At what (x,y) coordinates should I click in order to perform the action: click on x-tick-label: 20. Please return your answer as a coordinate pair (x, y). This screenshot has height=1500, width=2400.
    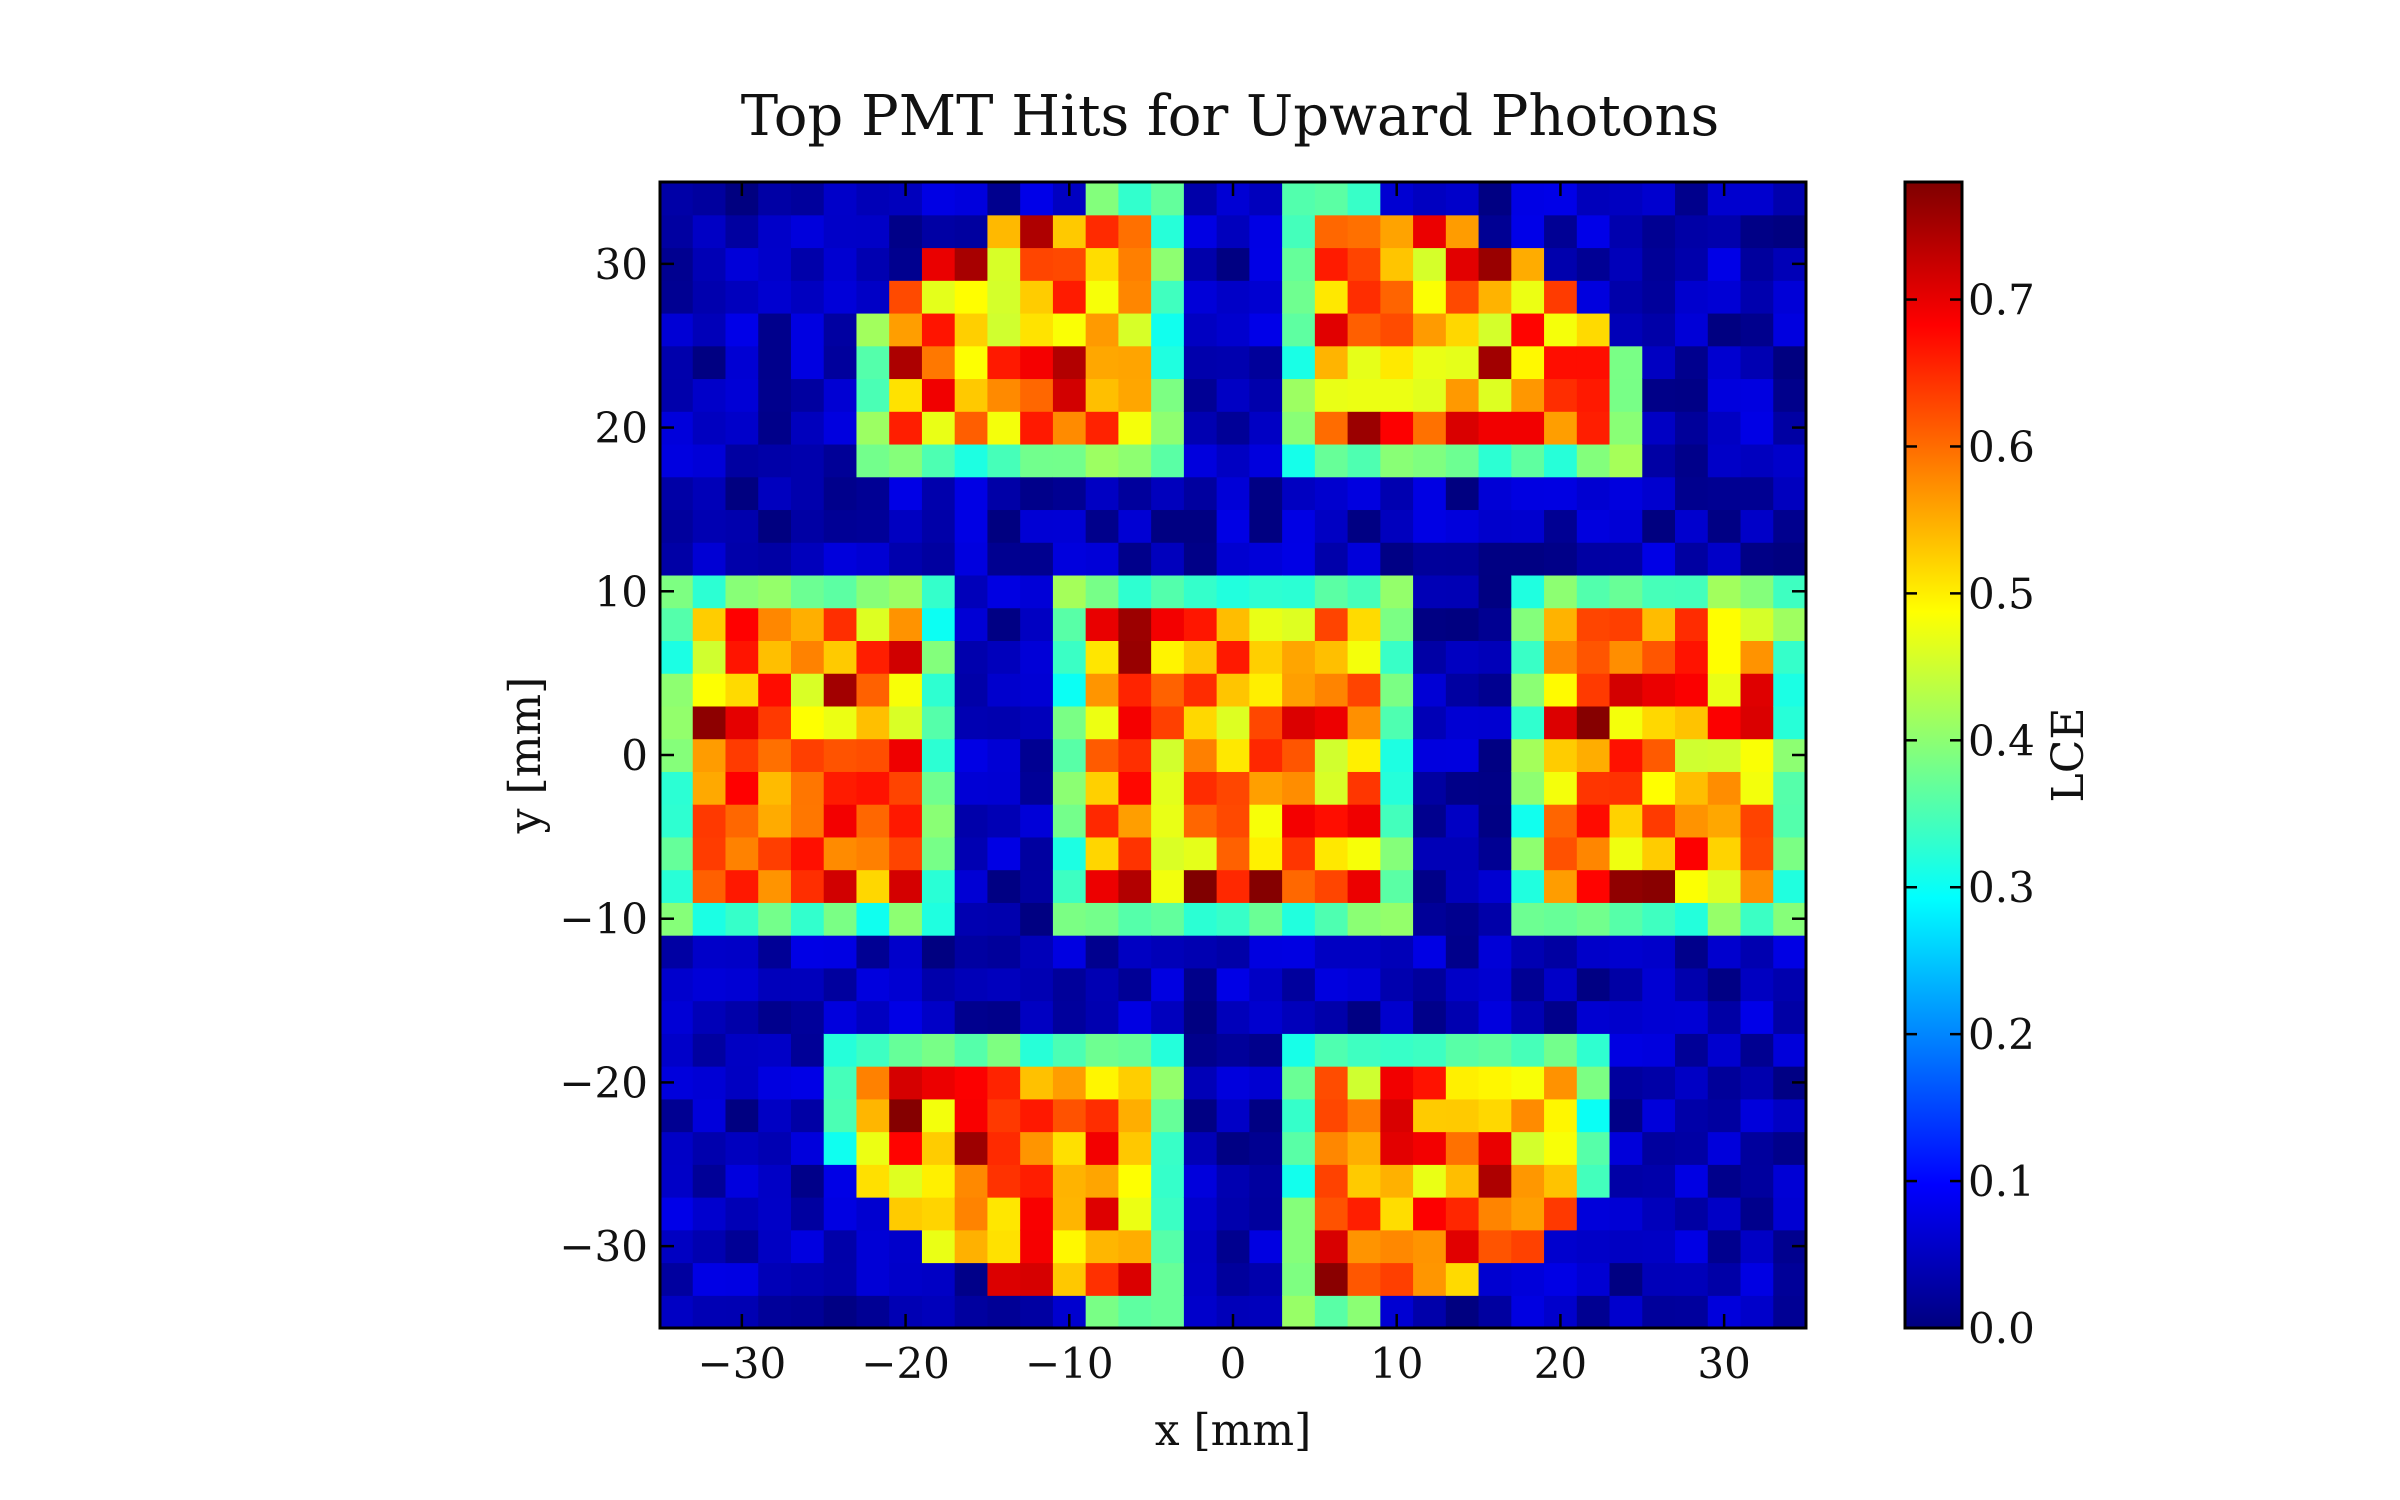
    Looking at the image, I should click on (1560, 1363).